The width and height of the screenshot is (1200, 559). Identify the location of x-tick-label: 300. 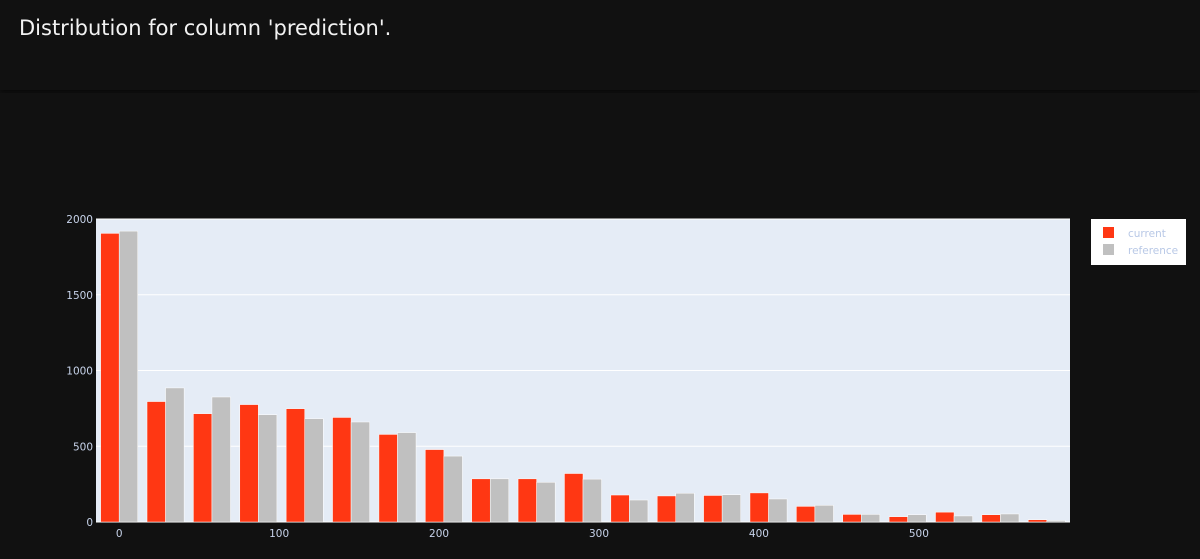
(599, 534).